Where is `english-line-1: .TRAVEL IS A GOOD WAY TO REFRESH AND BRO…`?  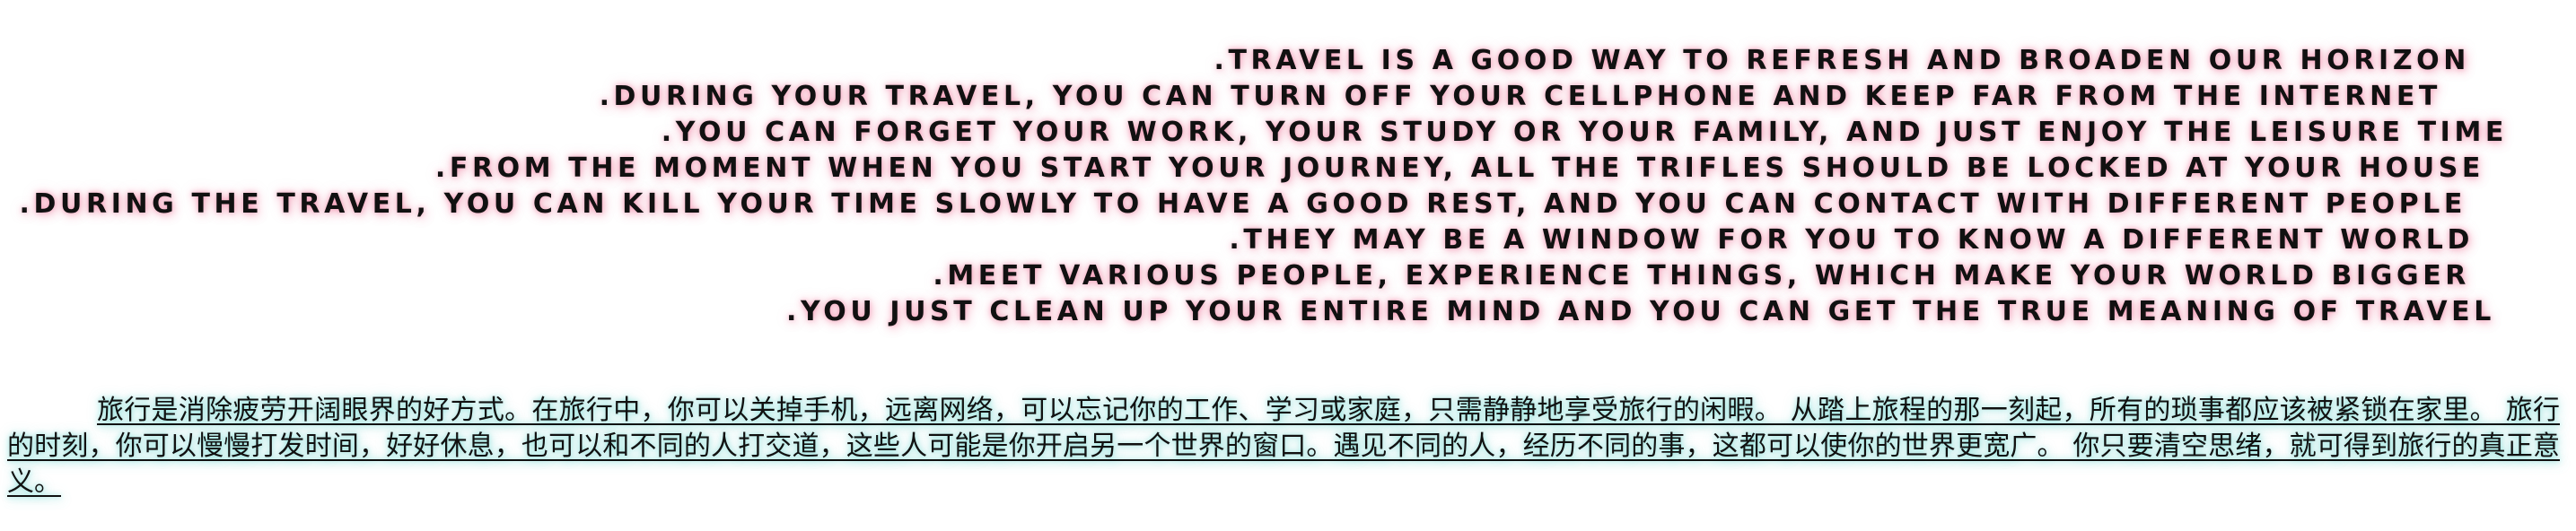
english-line-1: .TRAVEL IS A GOOD WAY TO REFRESH AND BRO… is located at coordinates (1842, 60).